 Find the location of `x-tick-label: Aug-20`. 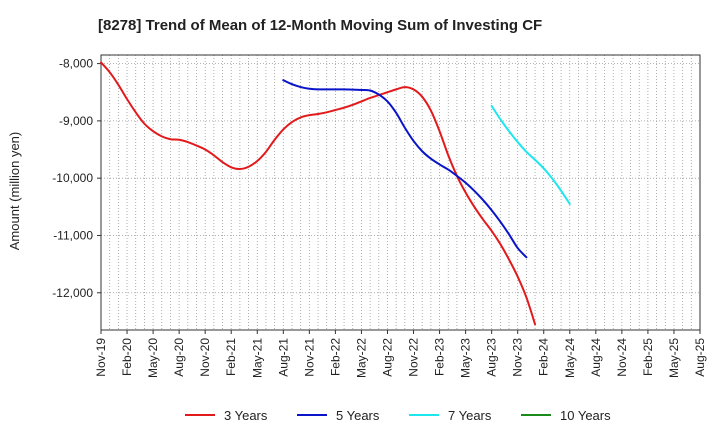

x-tick-label: Aug-20 is located at coordinates (179, 357).